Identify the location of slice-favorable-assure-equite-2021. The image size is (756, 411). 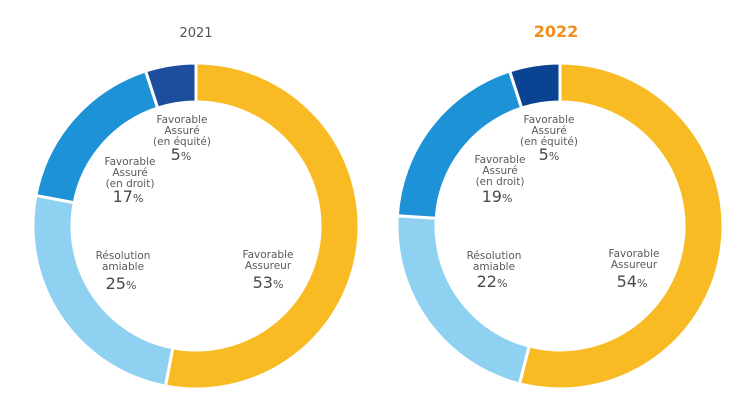
(170, 85).